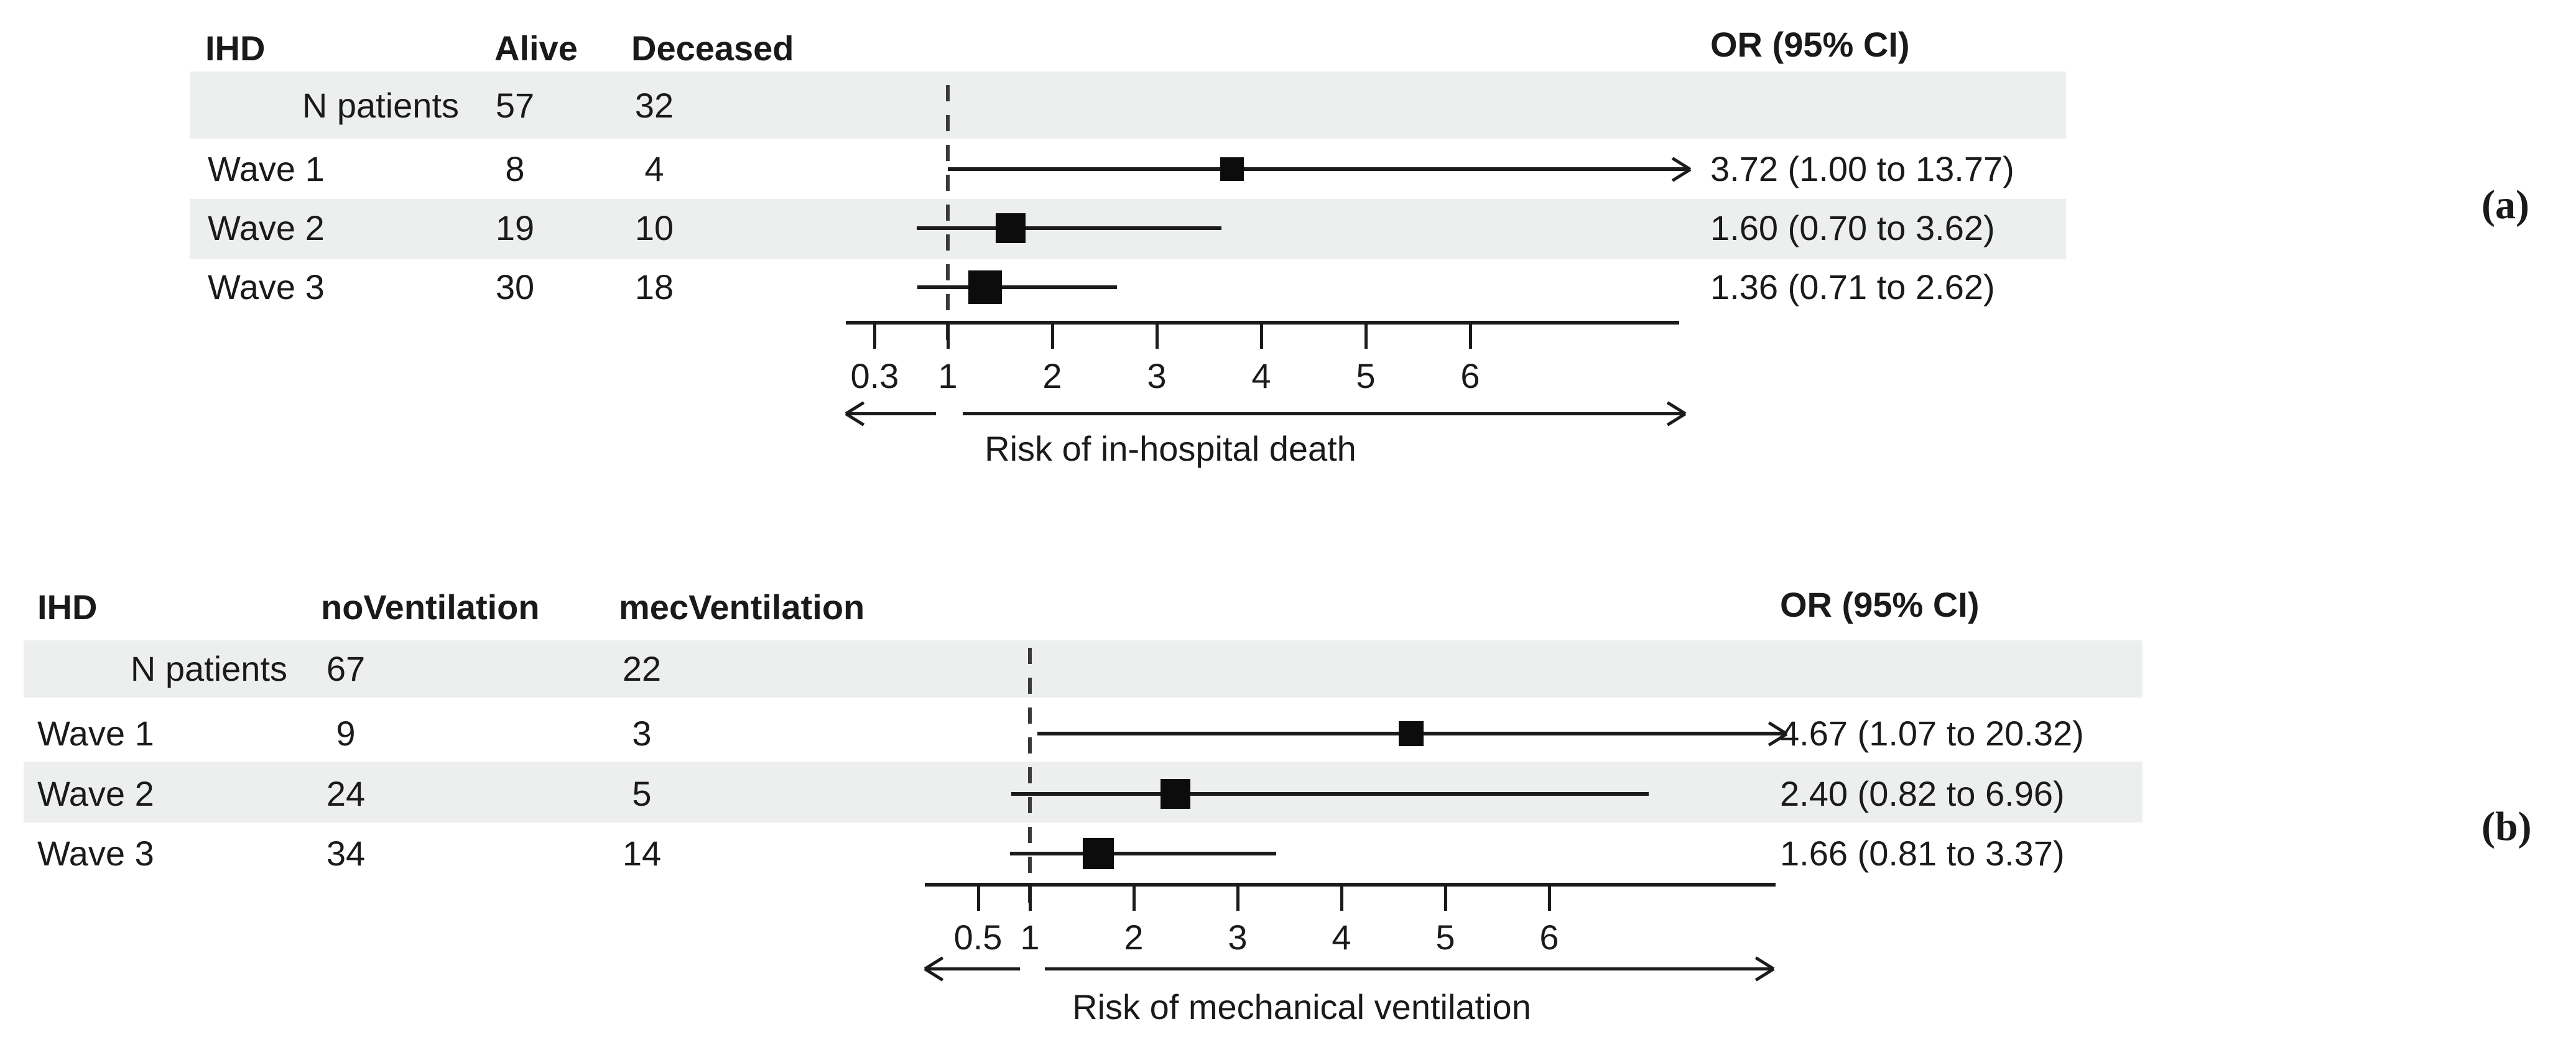  What do you see at coordinates (2507, 826) in the screenshot?
I see `panel-tag-b: (b)` at bounding box center [2507, 826].